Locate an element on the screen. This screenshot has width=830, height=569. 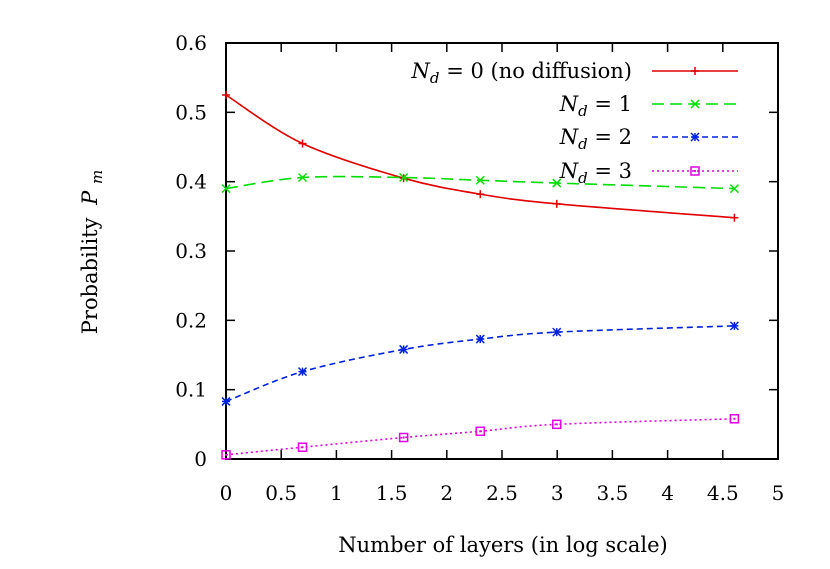
y-axis-label-symbol: P is located at coordinates (90, 198).